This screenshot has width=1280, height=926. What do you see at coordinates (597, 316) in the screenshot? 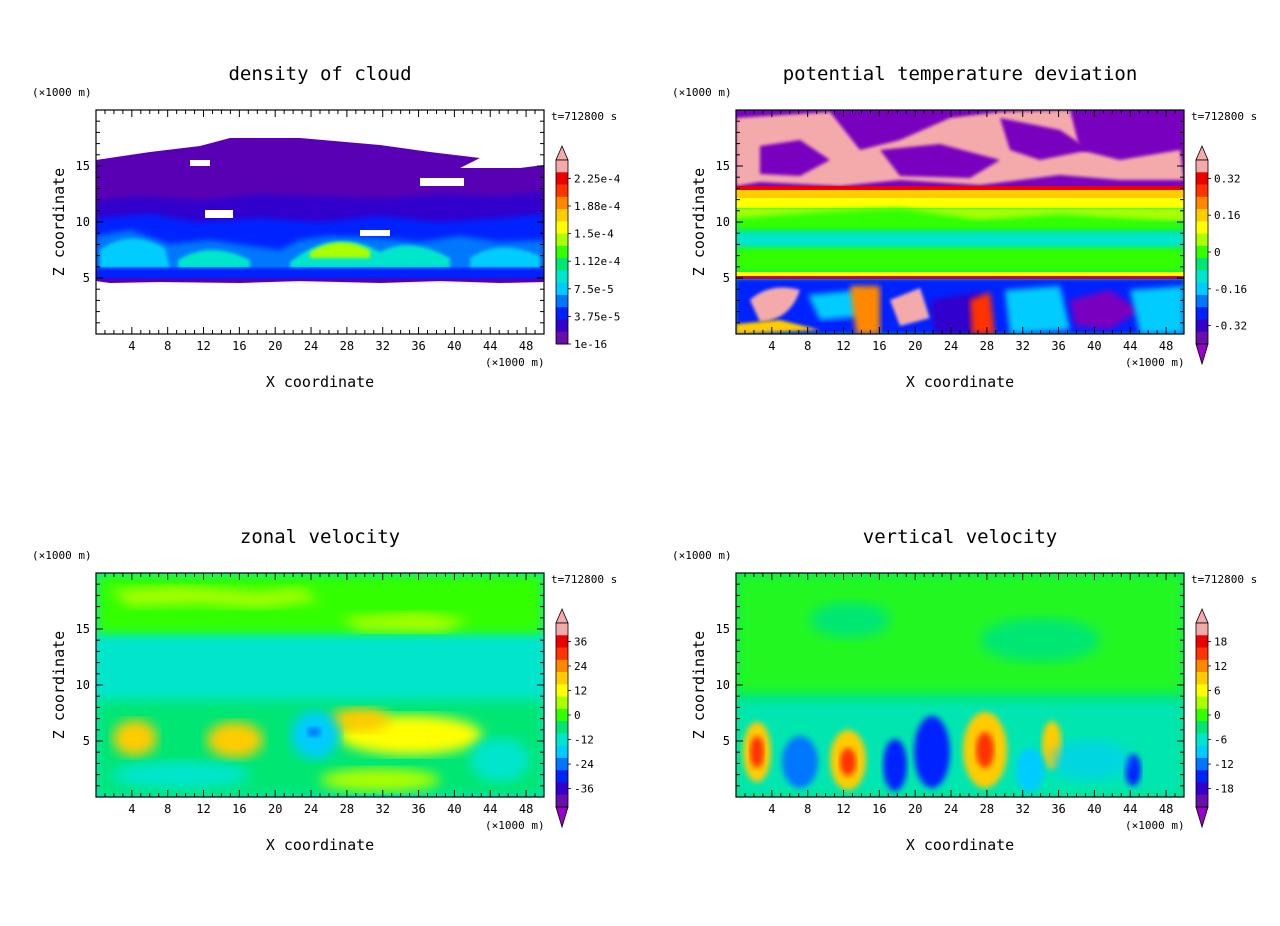
I see `colorbar-label: 3.75e-5` at bounding box center [597, 316].